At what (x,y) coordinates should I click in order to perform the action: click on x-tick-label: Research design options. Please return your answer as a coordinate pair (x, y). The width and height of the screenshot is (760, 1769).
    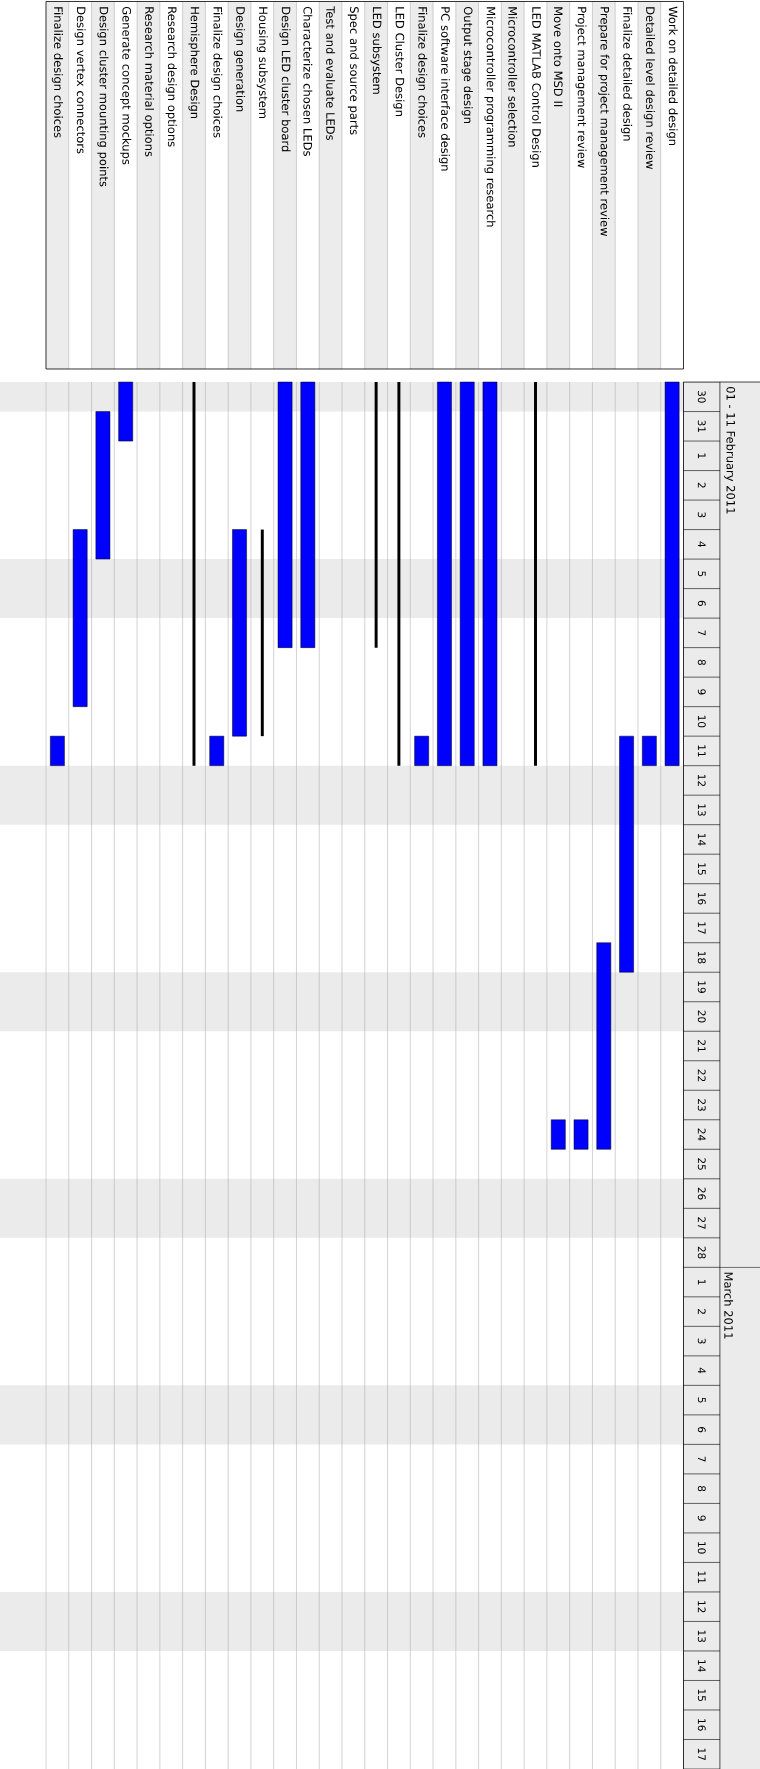
    Looking at the image, I should click on (171, 77).